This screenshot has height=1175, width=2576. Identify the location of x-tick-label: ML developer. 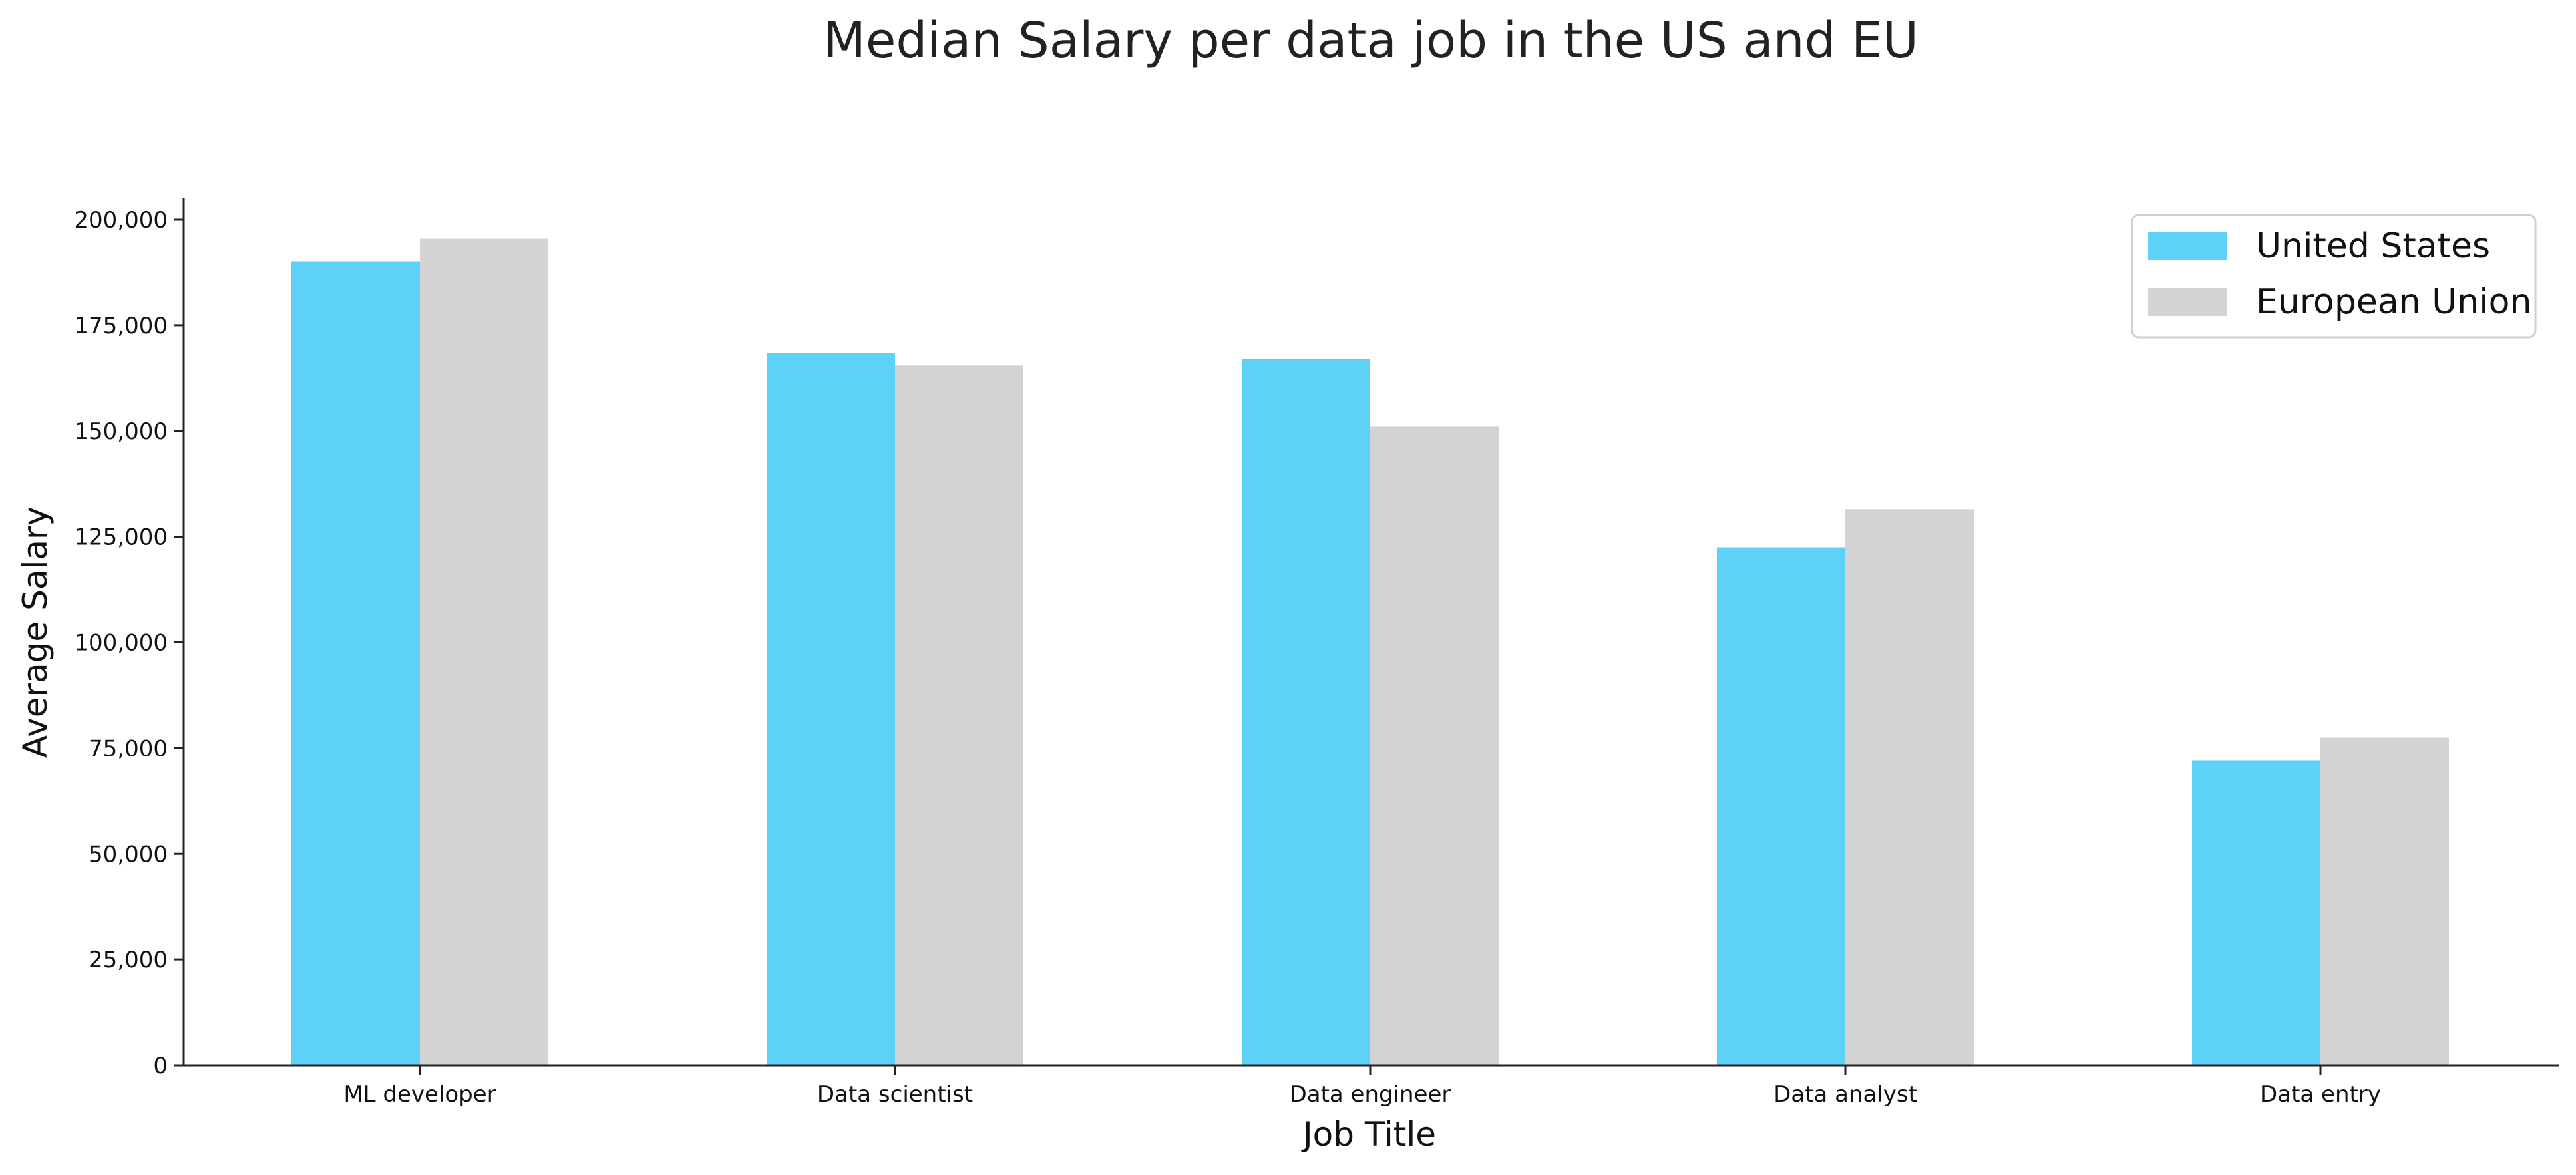
(420, 1094).